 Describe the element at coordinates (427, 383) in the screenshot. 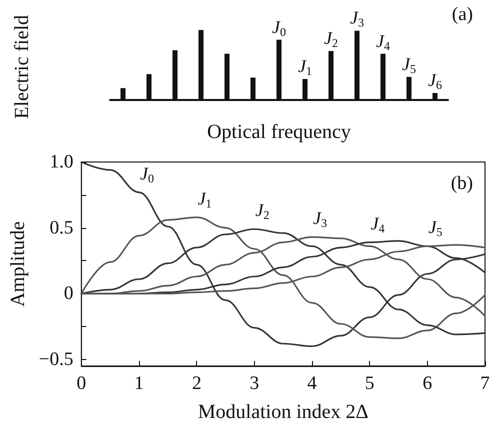

I see `x-tick-label: 6` at that location.